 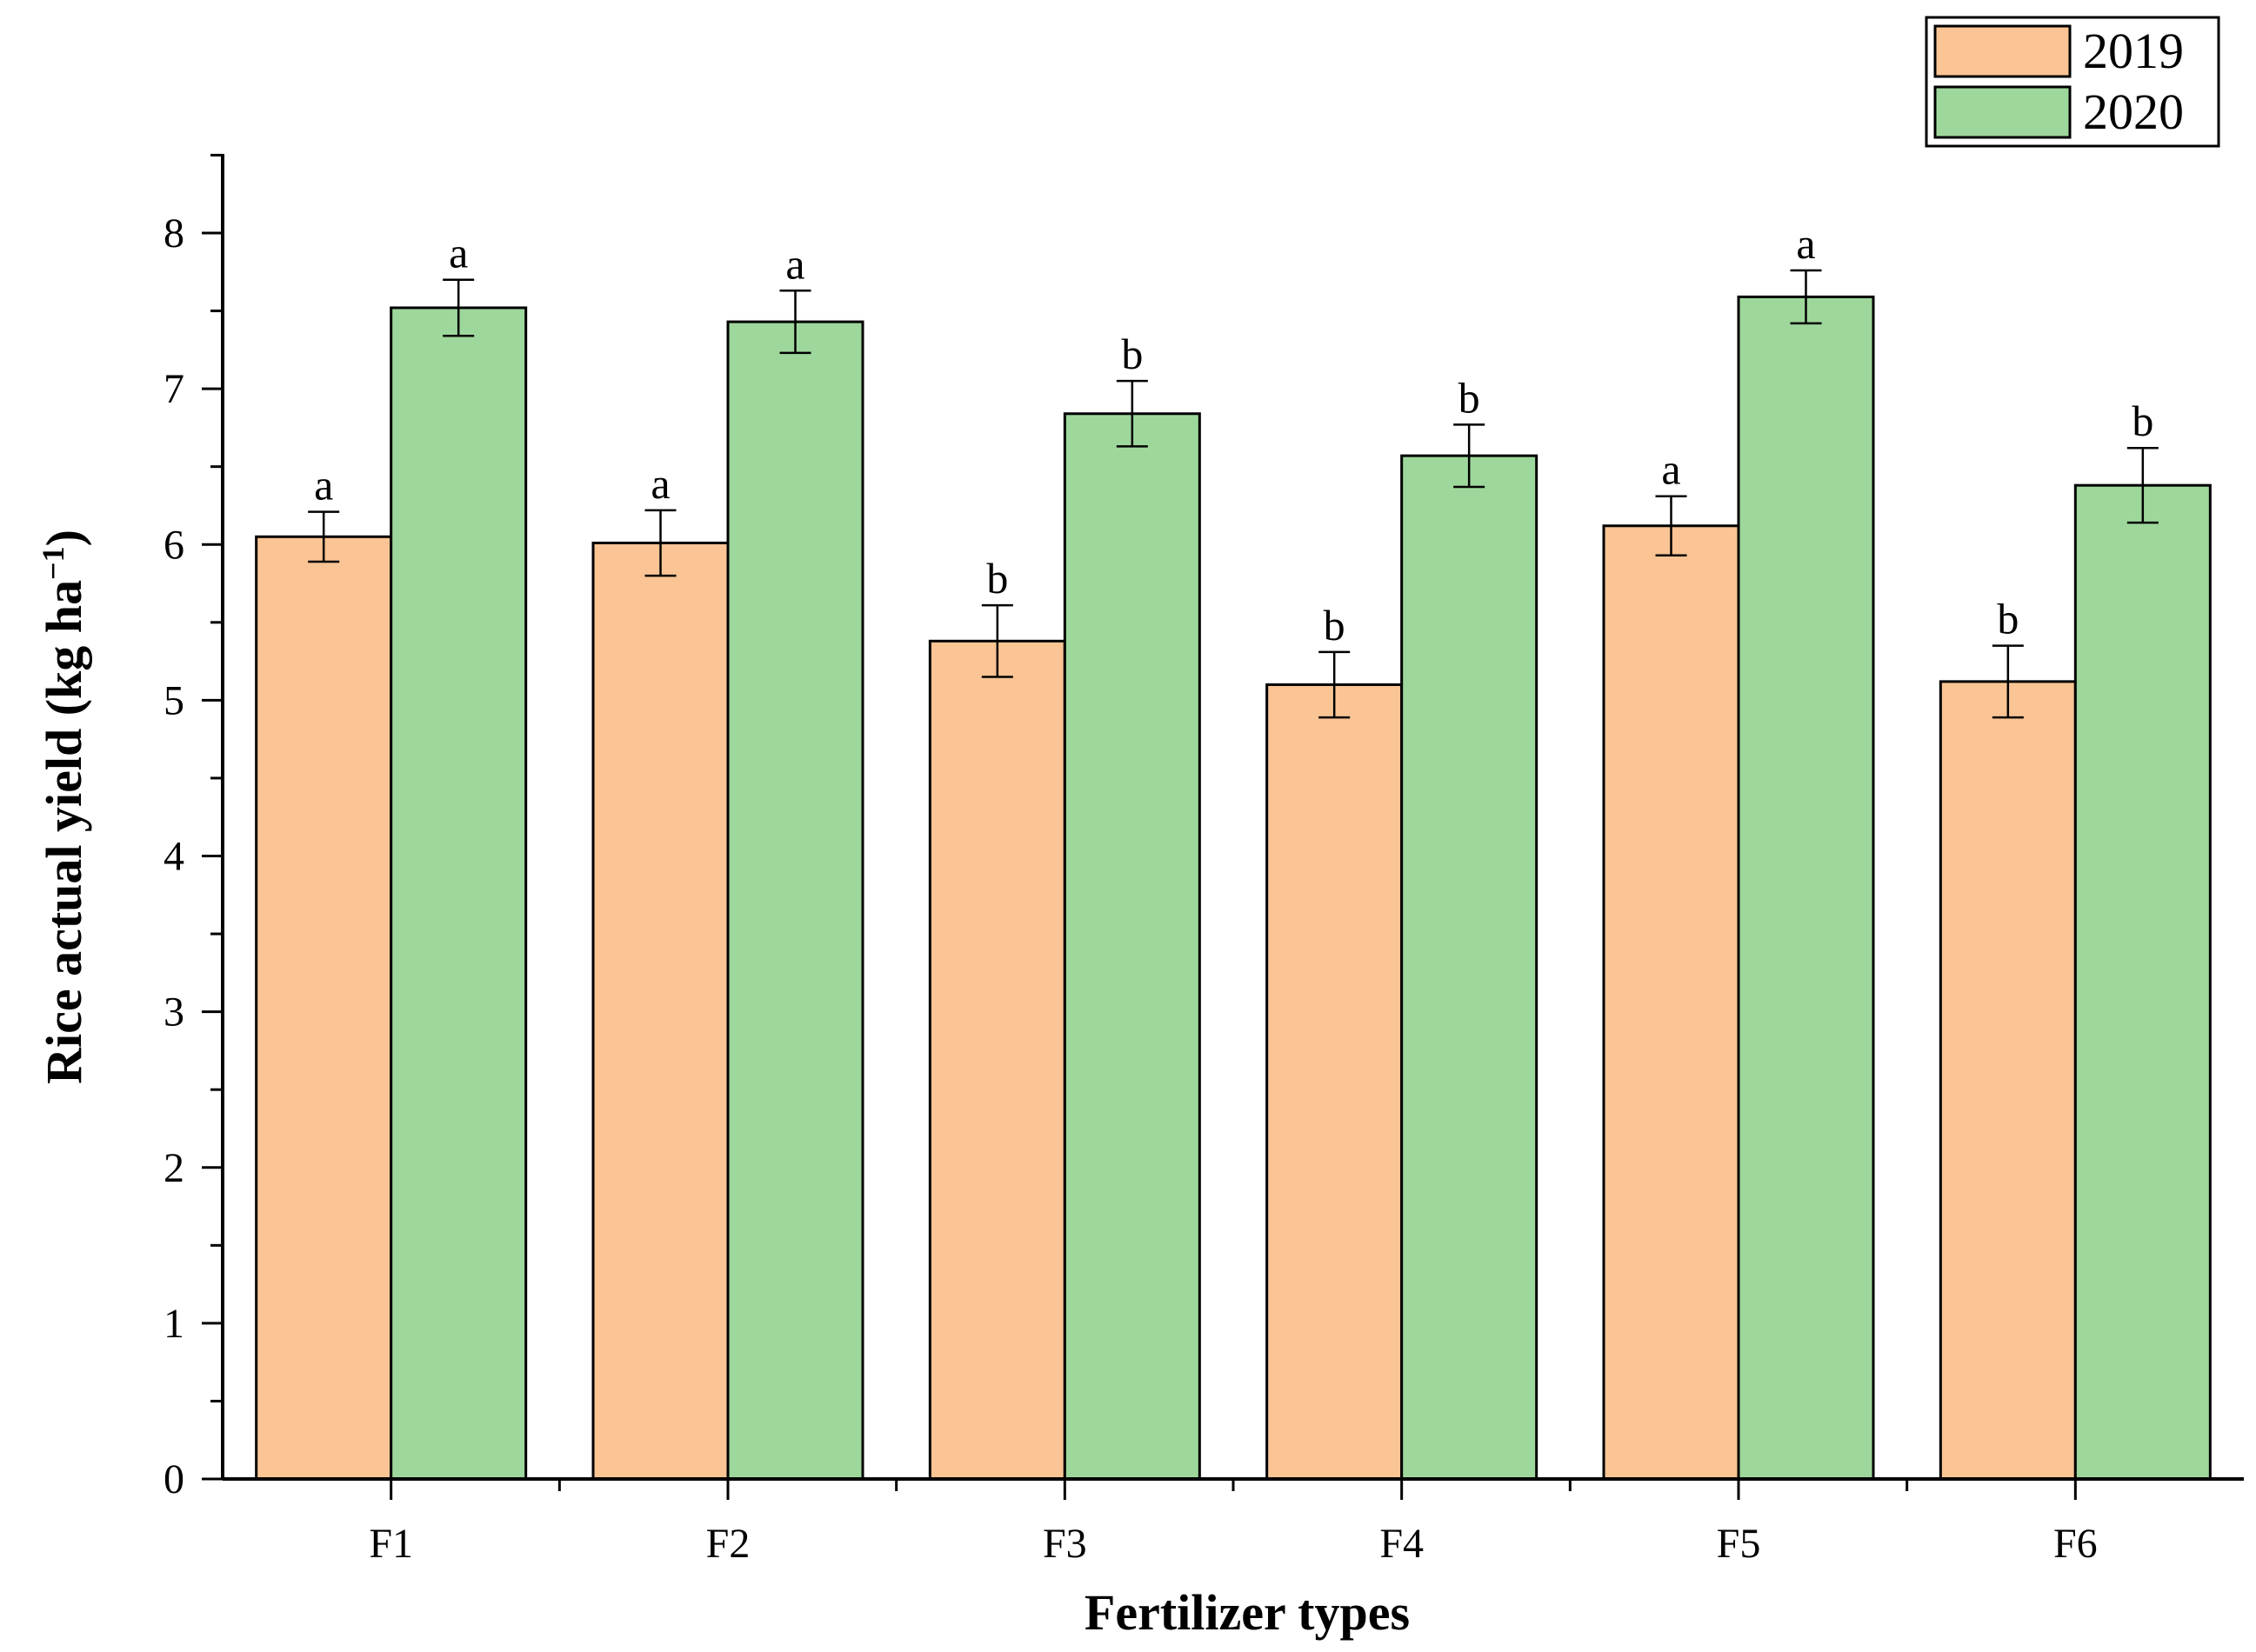 I want to click on y-tick-label: 4, so click(x=174, y=857).